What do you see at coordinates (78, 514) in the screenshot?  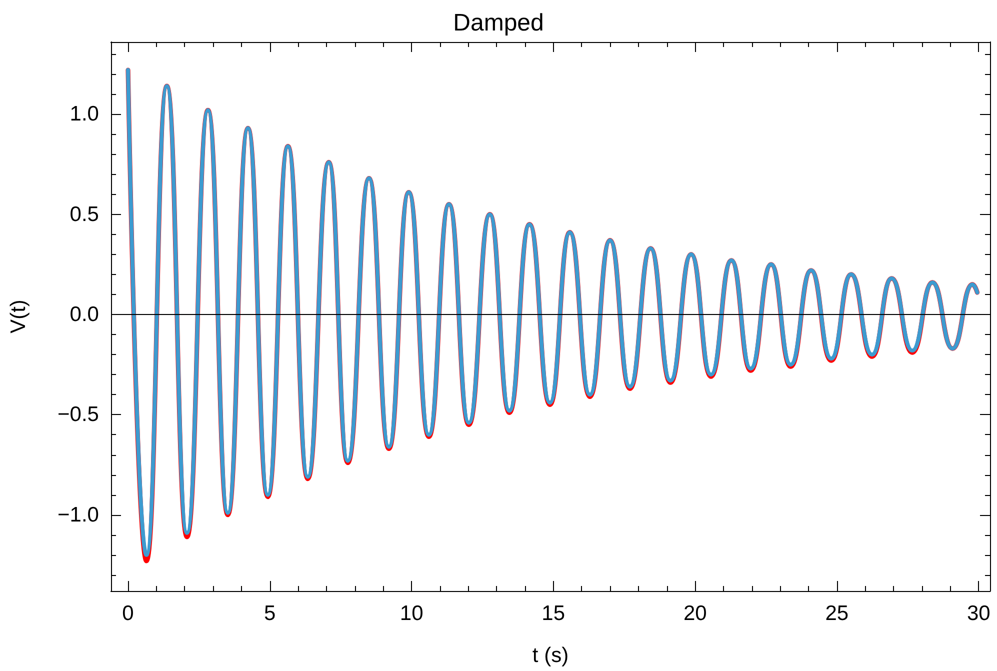 I see `y-tick-label: −1.0` at bounding box center [78, 514].